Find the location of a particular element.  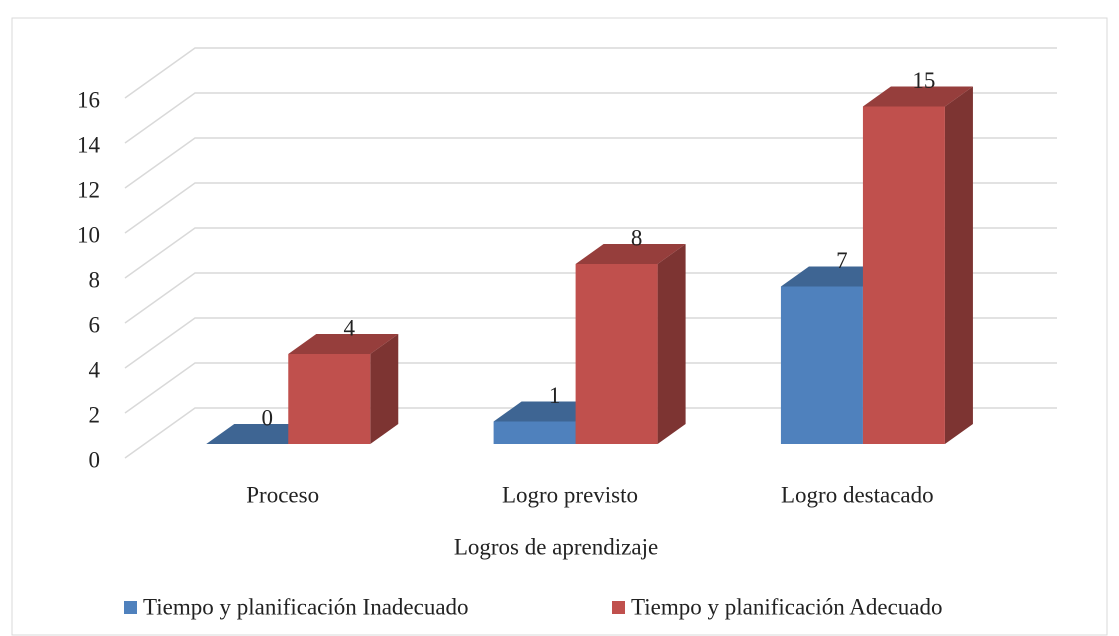

x-tick-label: Logro previsto is located at coordinates (570, 494).